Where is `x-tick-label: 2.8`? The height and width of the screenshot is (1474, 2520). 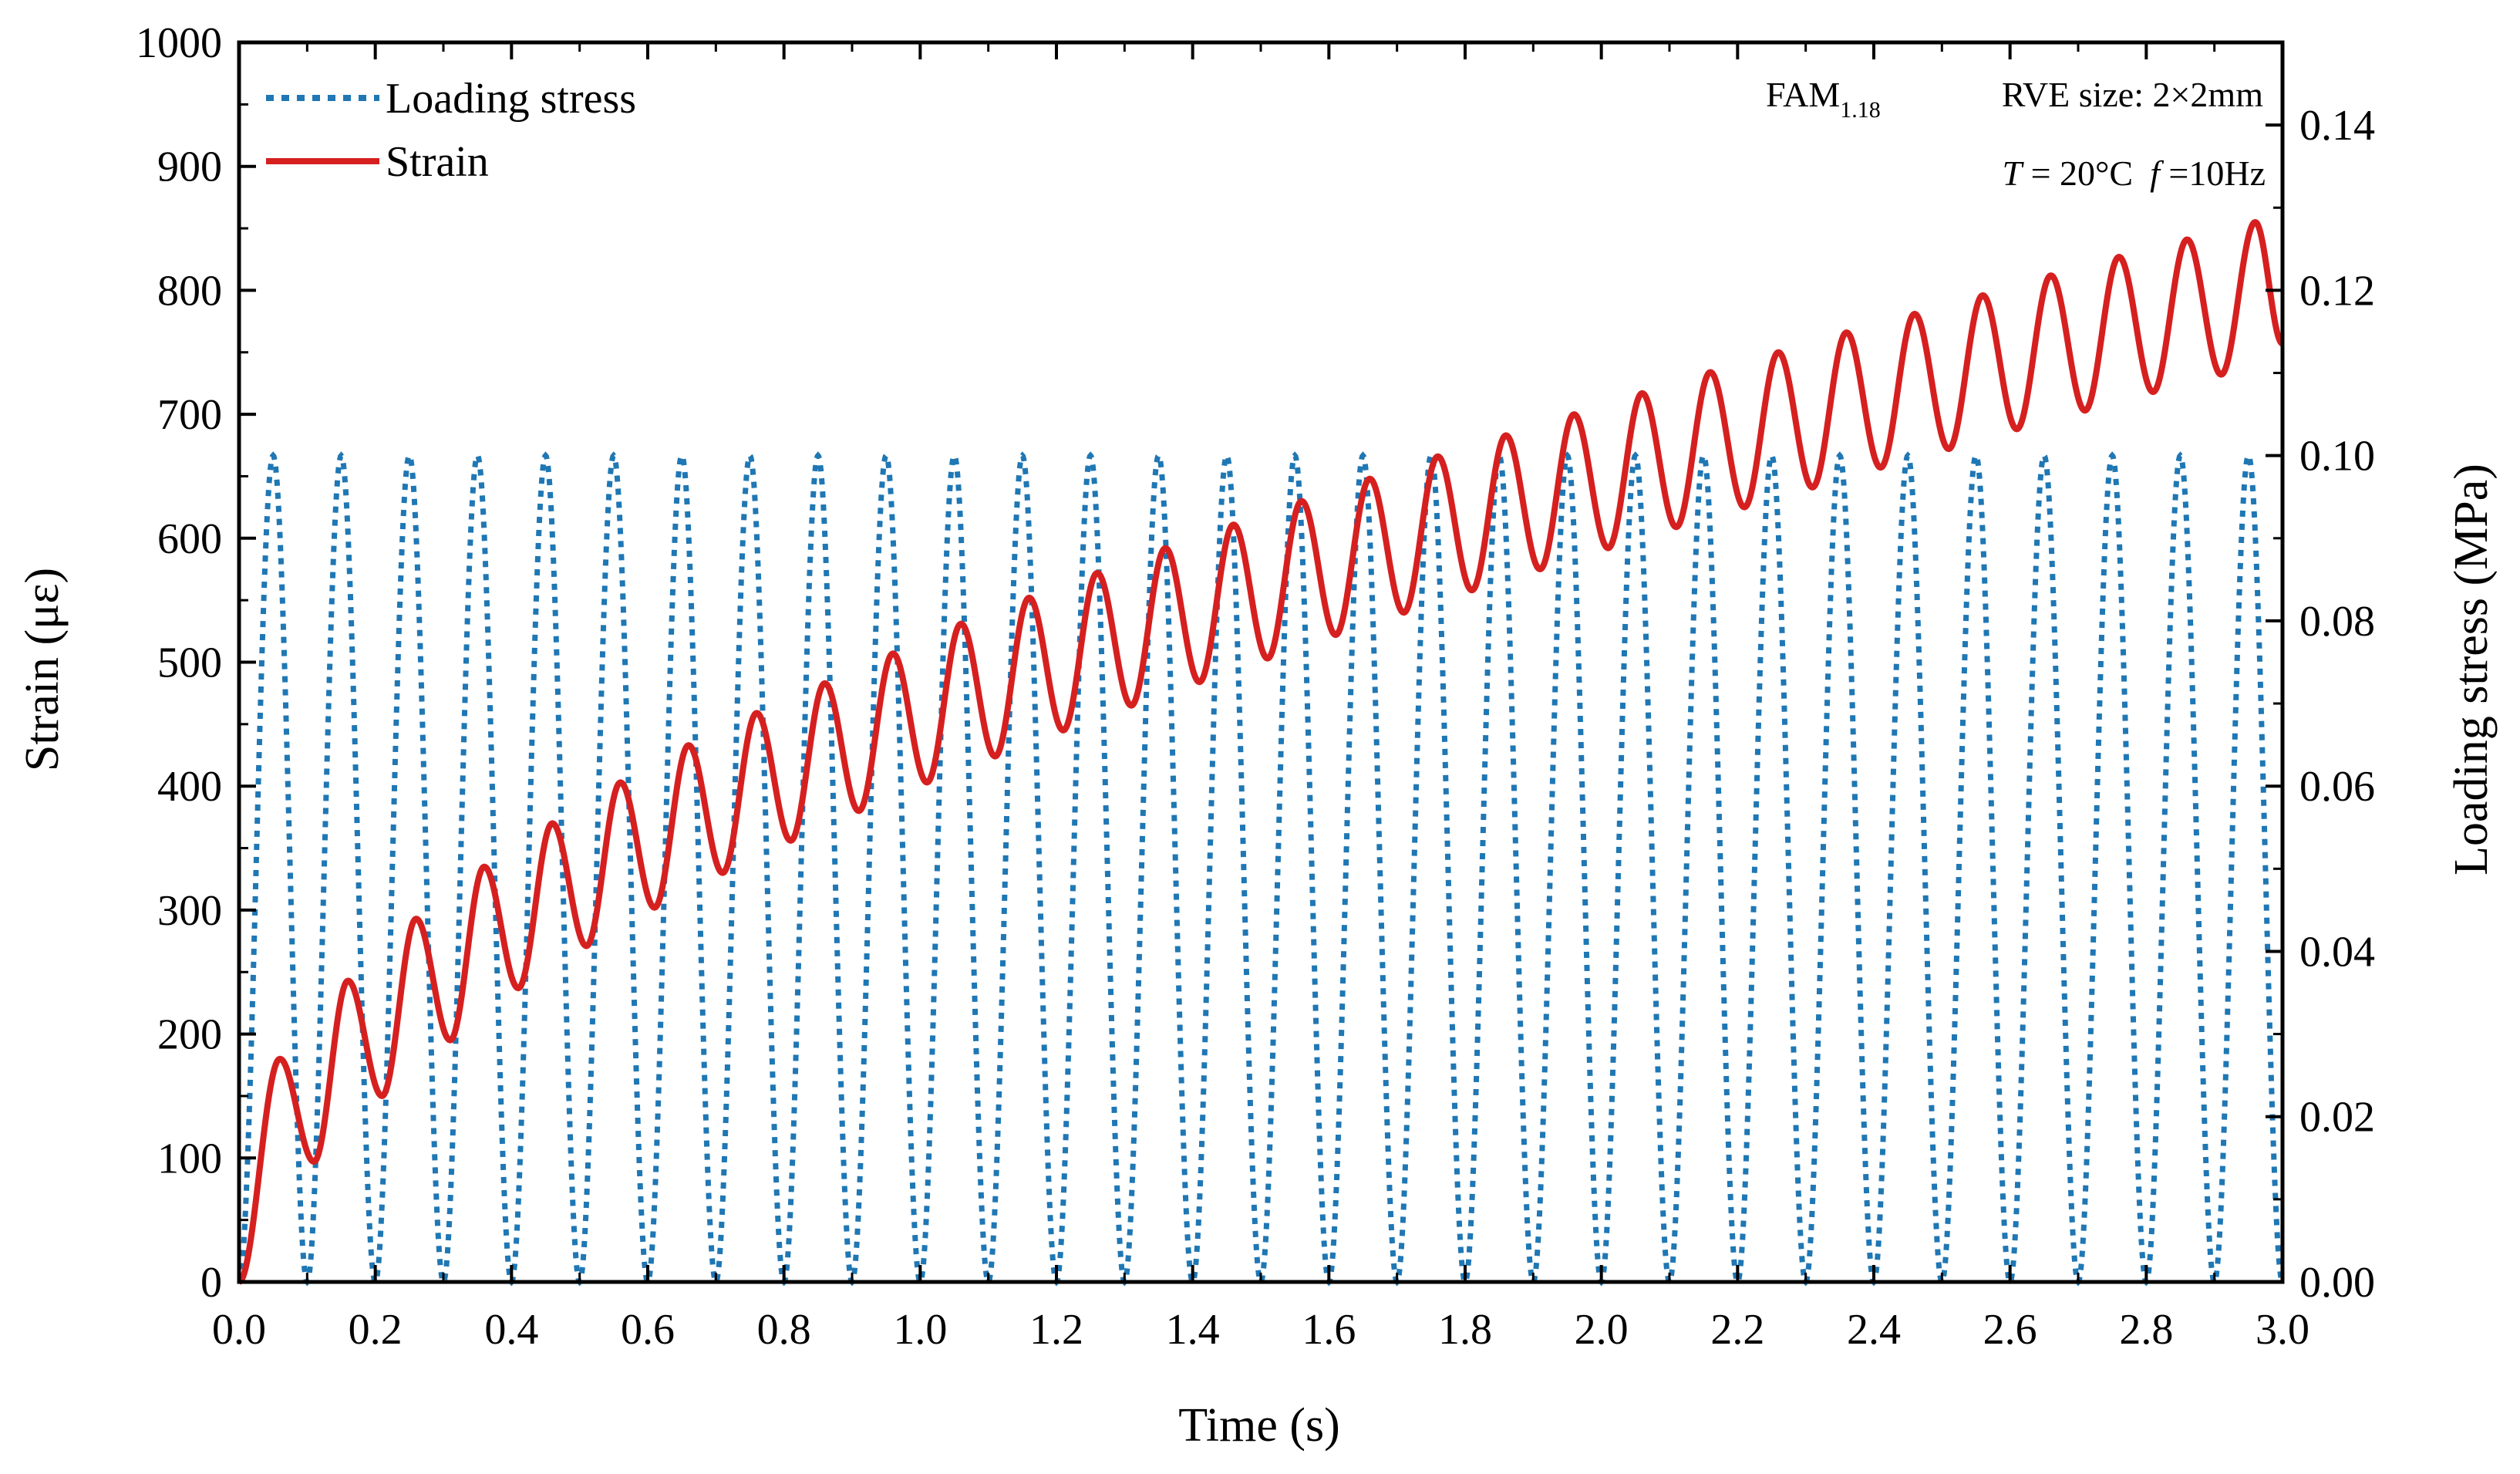 x-tick-label: 2.8 is located at coordinates (2146, 1330).